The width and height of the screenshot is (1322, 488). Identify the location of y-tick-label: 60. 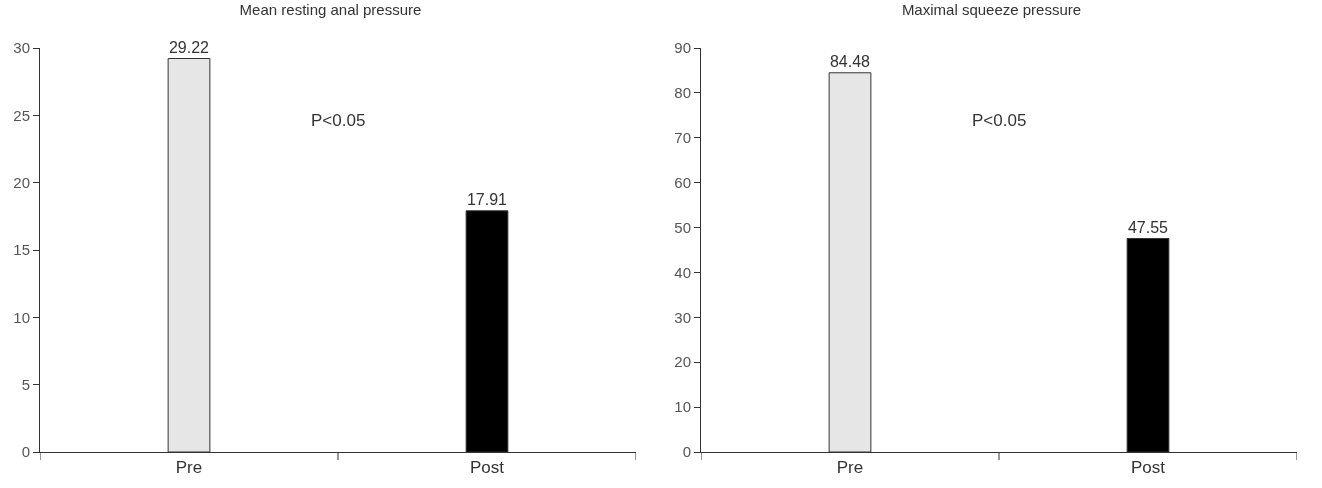
(682, 182).